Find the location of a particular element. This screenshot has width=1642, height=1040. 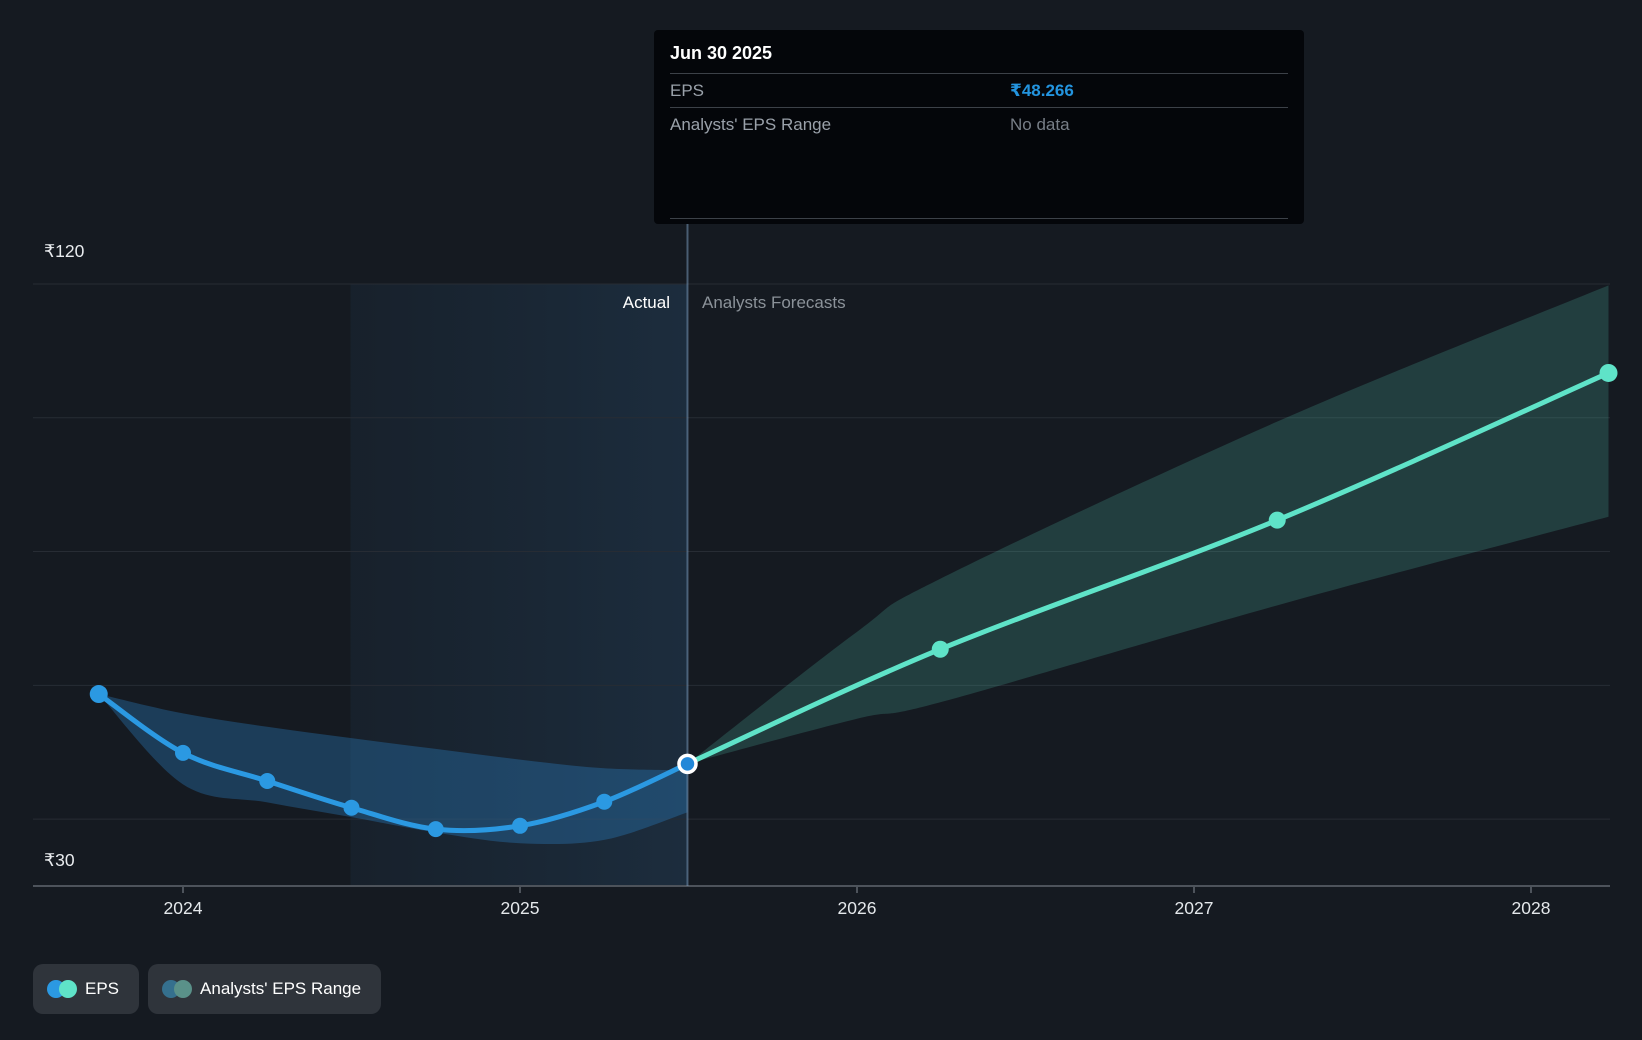

tooltip-range-value: No data is located at coordinates (1040, 124).